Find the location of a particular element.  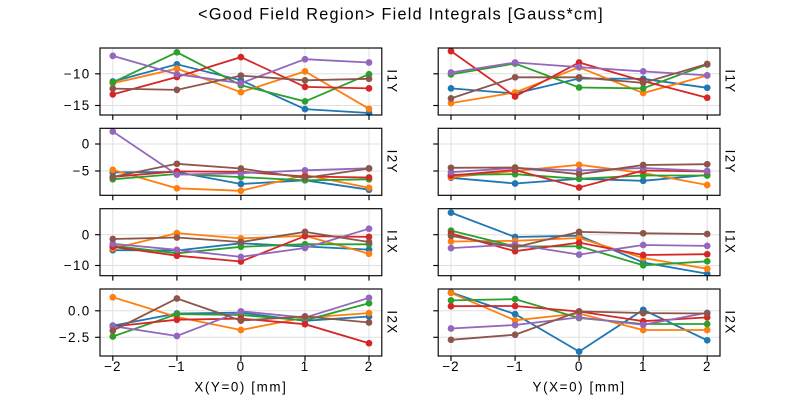

svg-text: X(Y=0) [mm] is located at coordinates (240, 386).